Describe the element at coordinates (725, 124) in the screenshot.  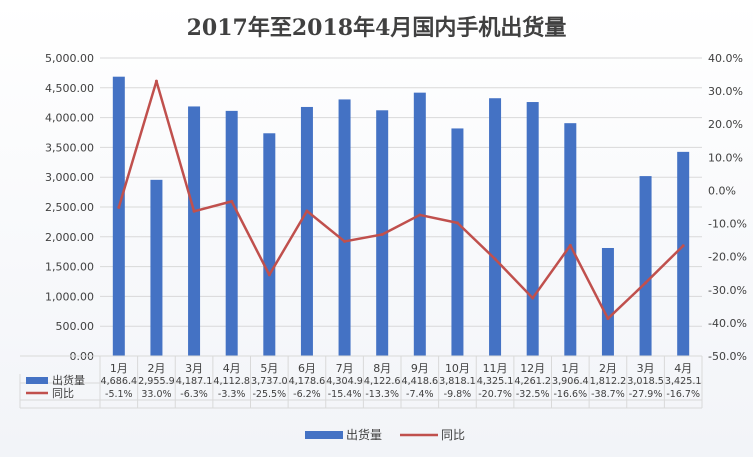
I see `y-right-tick-label: 20.0%` at that location.